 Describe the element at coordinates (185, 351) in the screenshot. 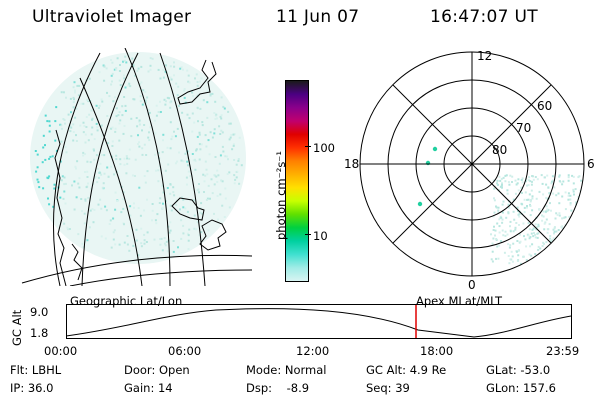

I see `time-tick-0600: 06:00` at that location.